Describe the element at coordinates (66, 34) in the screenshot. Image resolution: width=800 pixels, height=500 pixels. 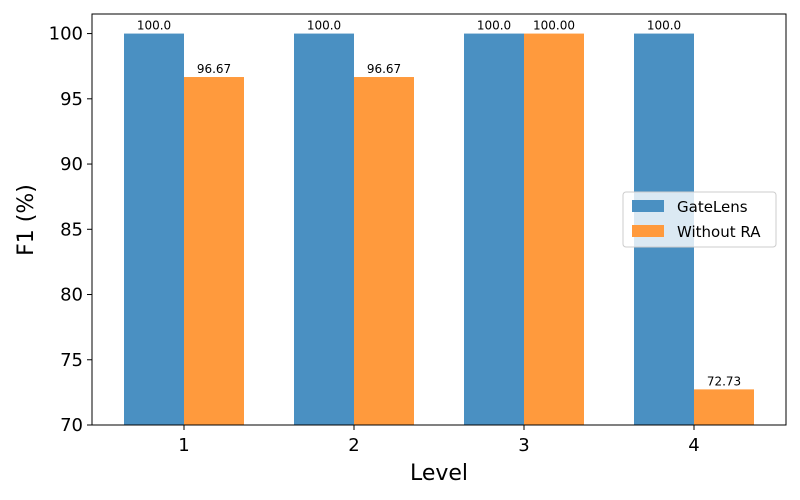
I see `y-tick-label-100: 100` at that location.